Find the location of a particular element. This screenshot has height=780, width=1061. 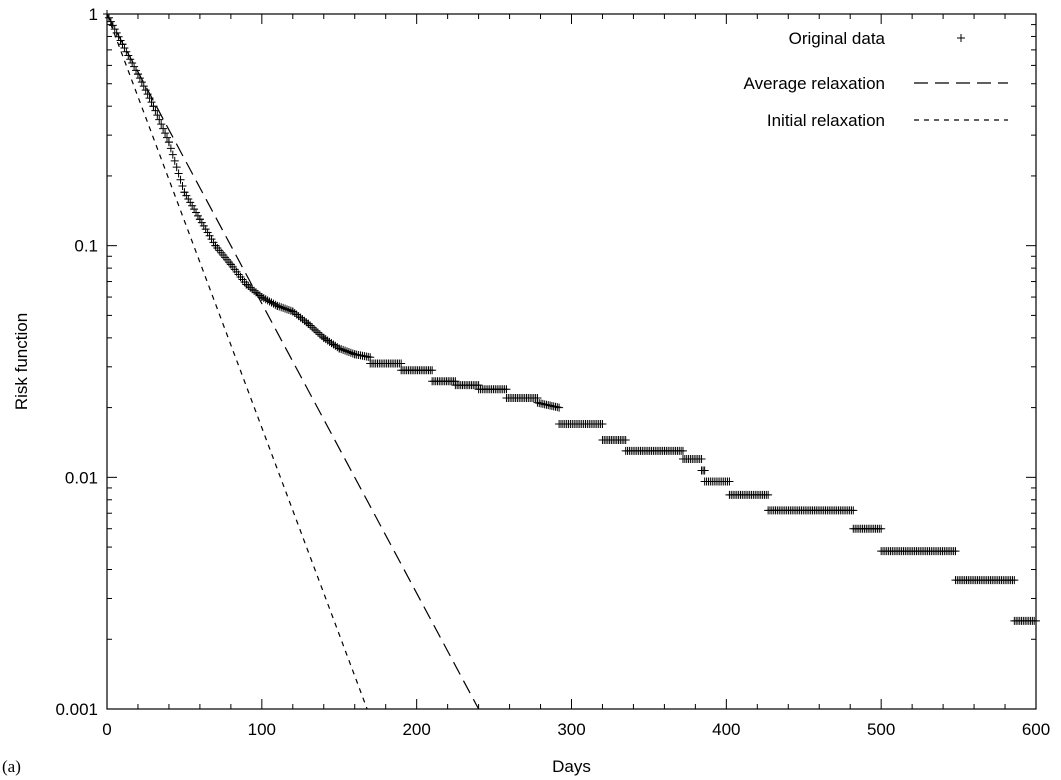

x-tick-label: 400 is located at coordinates (726, 729).